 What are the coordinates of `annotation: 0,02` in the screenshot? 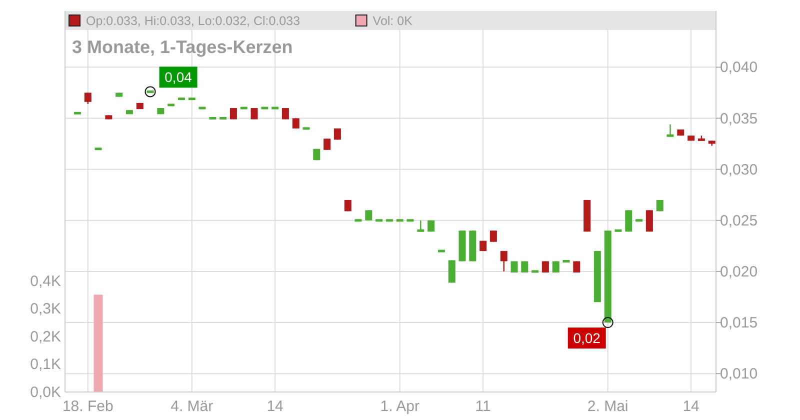 It's located at (587, 338).